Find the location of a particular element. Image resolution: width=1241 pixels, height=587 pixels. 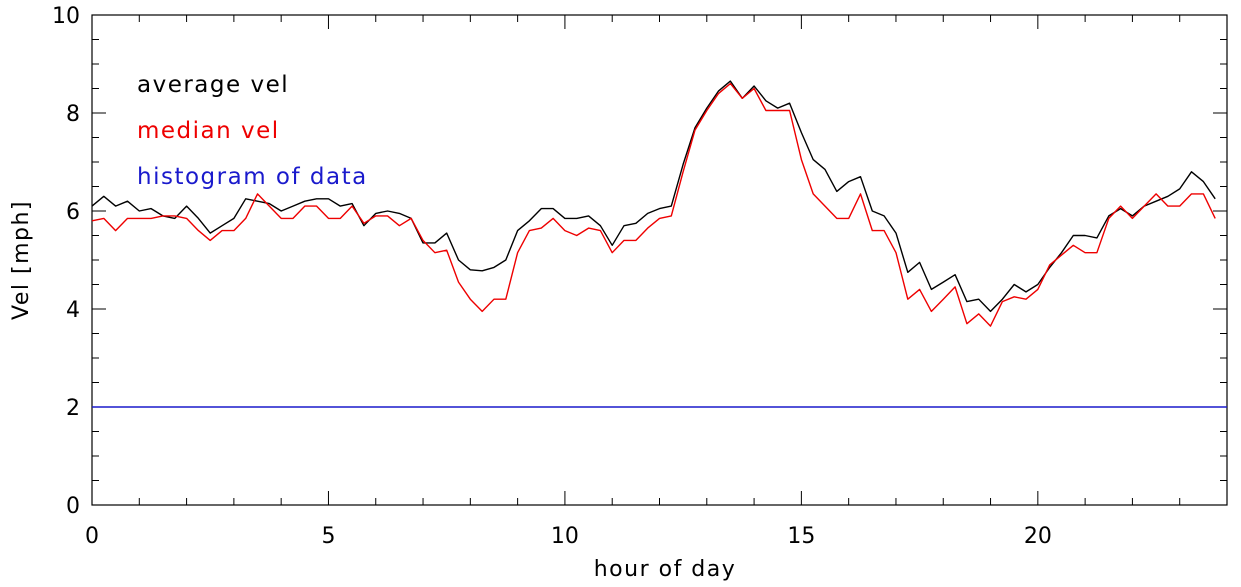

y-axis-label: Vel [mph] is located at coordinates (21, 260).